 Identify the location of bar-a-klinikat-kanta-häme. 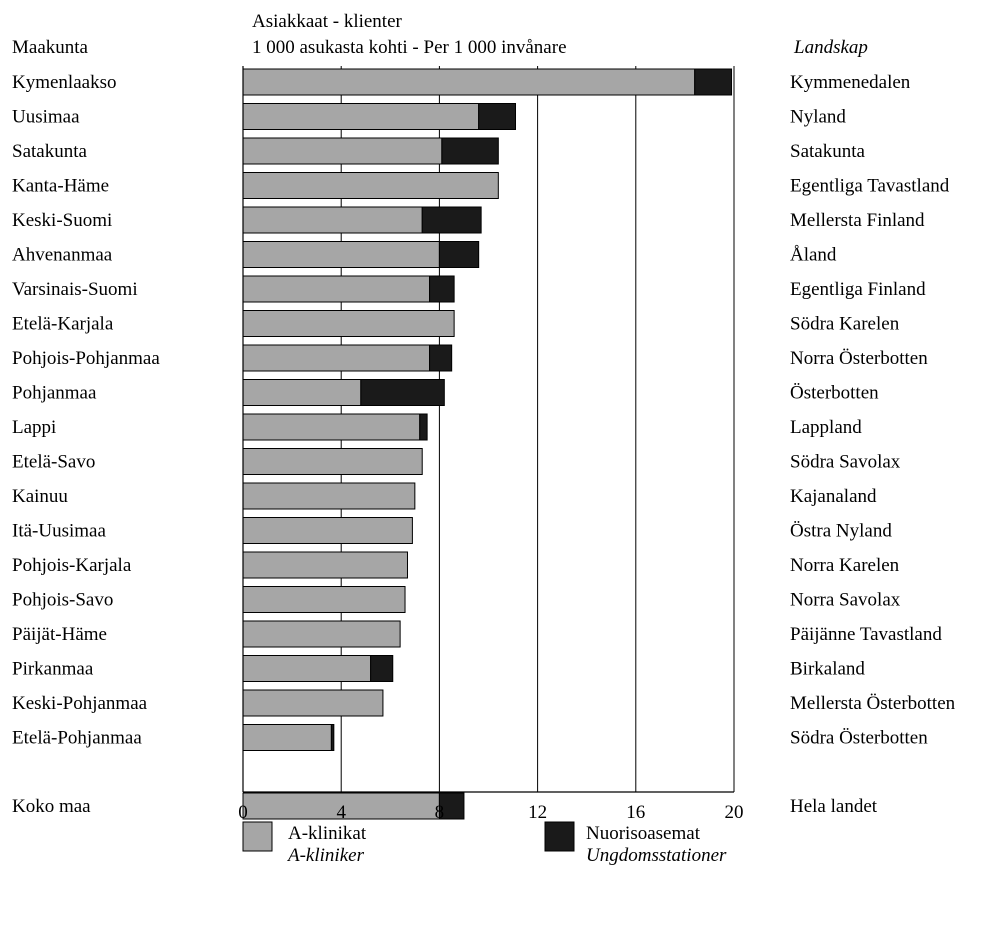
(370, 185).